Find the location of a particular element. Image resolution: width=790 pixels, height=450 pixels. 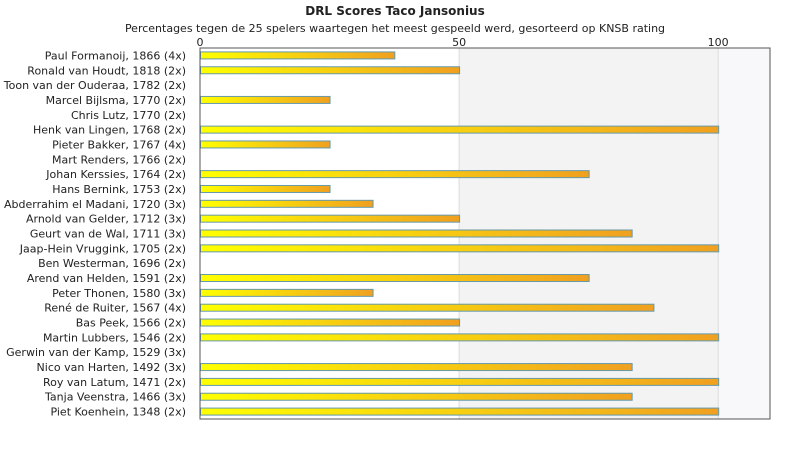

category-label: Peter Thonen, 1580 (3x) is located at coordinates (119, 293).